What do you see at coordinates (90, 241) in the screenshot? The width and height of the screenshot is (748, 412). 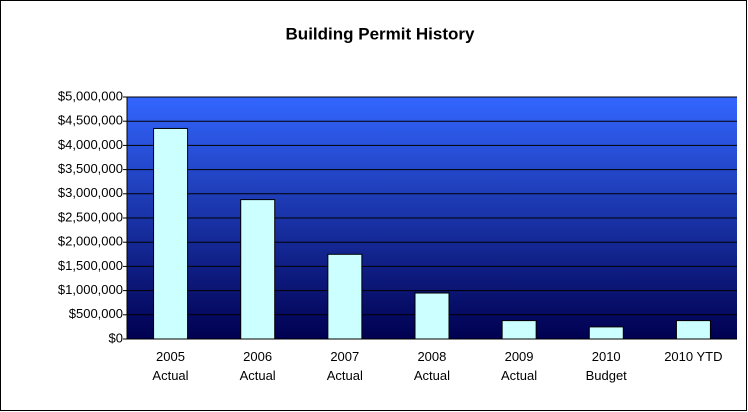 I see `y-tick-label: $2,000,000` at bounding box center [90, 241].